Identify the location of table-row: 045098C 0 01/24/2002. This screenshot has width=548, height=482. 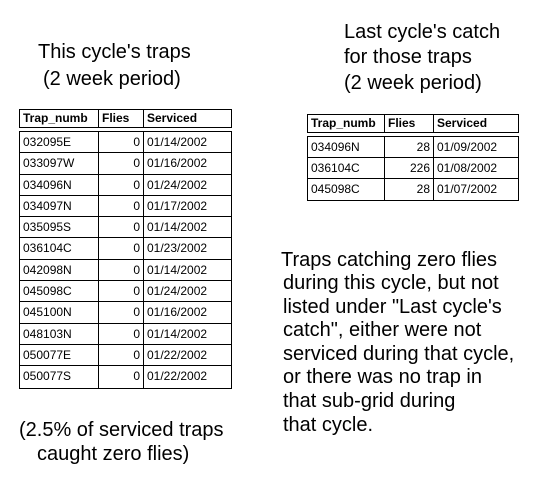
(125, 292).